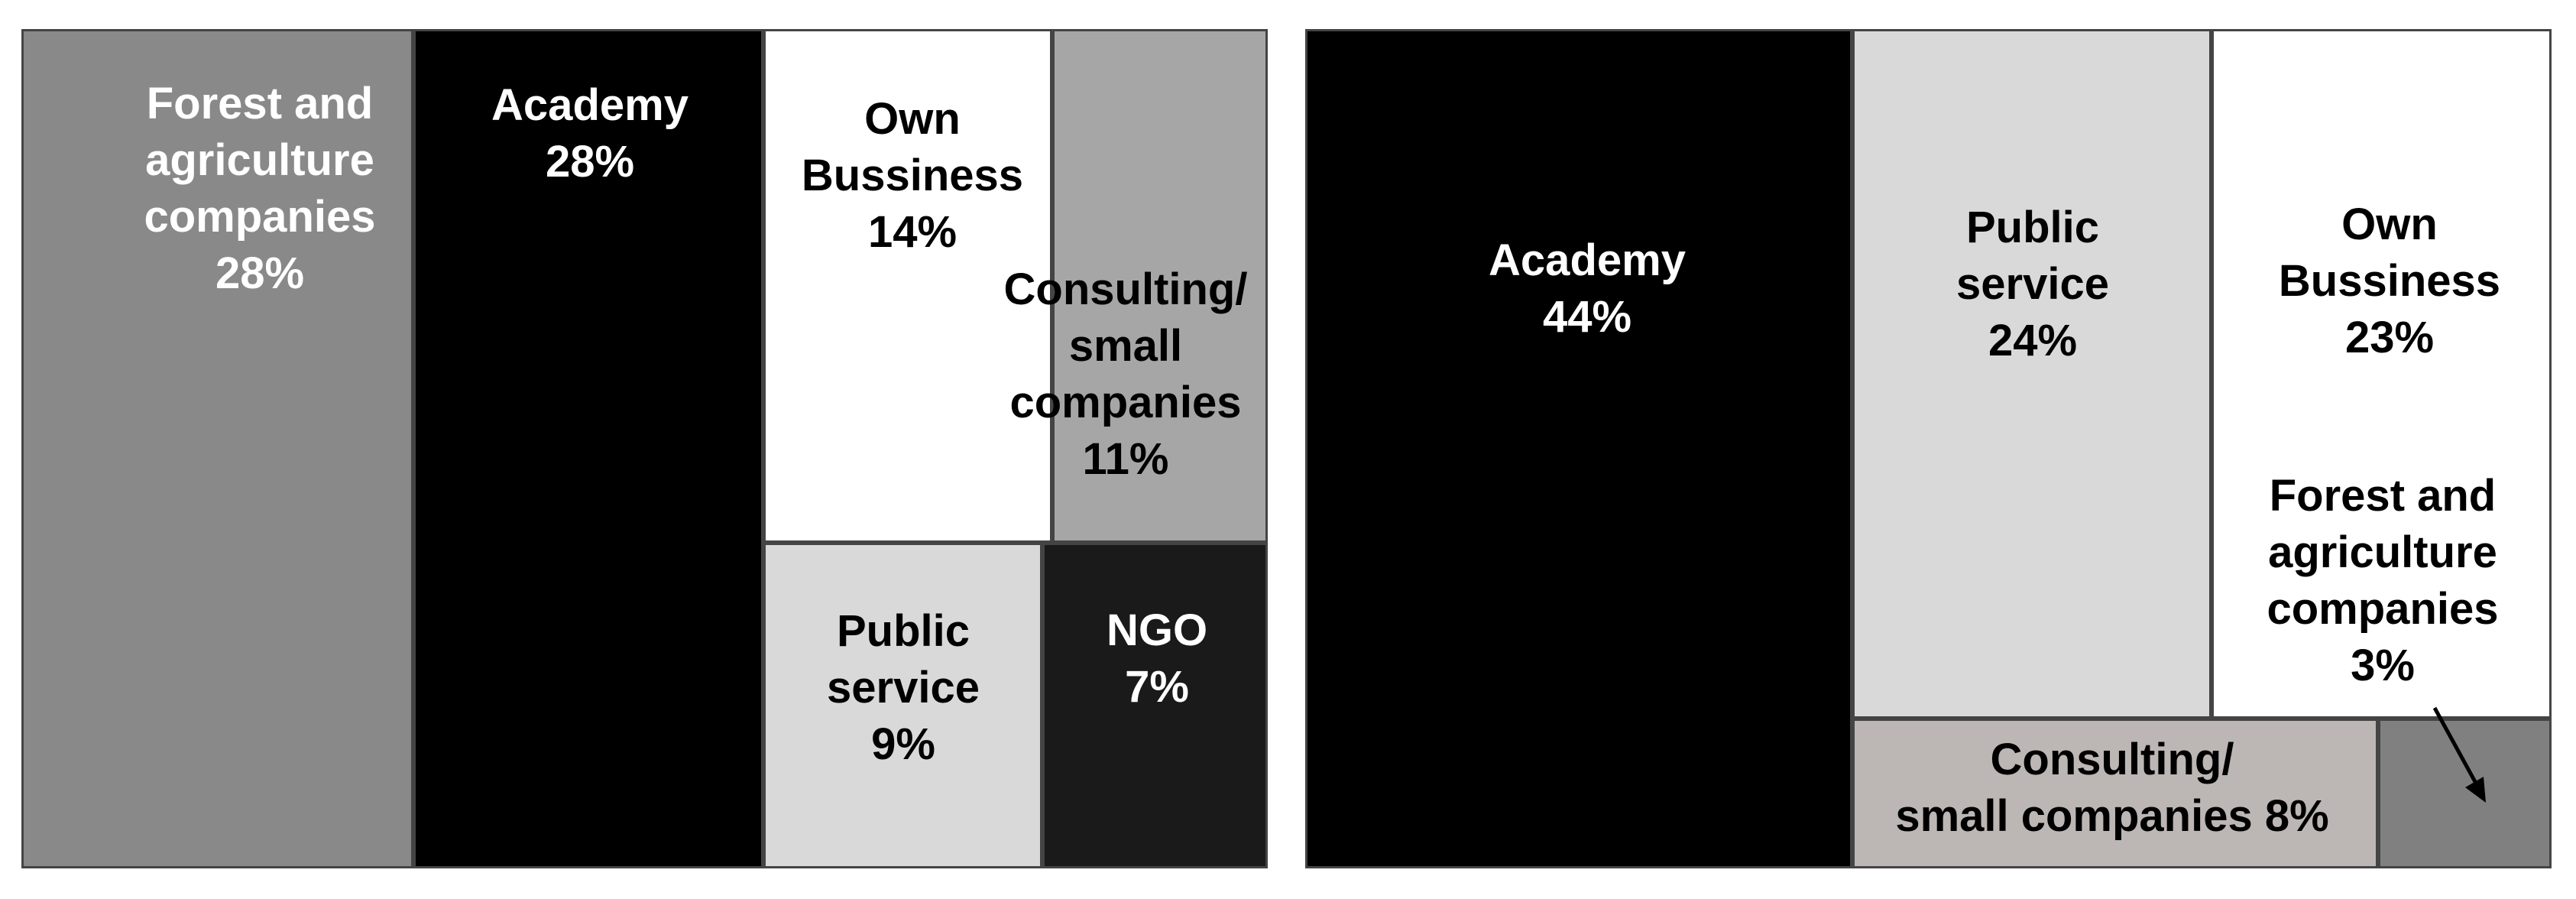 This screenshot has width=2576, height=899. What do you see at coordinates (2112, 788) in the screenshot?
I see `right-label-consulting-small-companies: Consulting/ small companies 8%` at bounding box center [2112, 788].